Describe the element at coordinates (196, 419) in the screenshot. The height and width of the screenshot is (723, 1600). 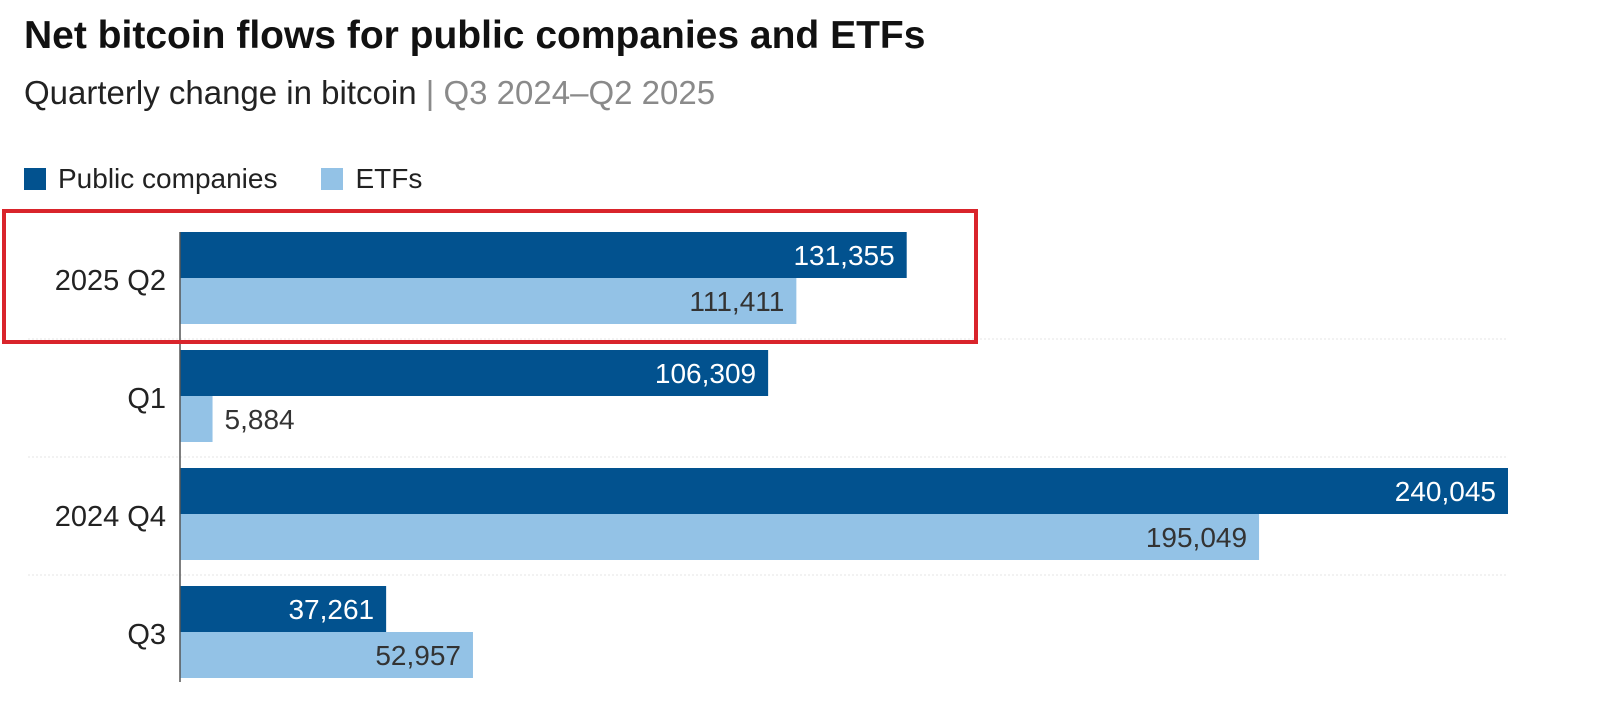
I see `bar-etfs-q1` at that location.